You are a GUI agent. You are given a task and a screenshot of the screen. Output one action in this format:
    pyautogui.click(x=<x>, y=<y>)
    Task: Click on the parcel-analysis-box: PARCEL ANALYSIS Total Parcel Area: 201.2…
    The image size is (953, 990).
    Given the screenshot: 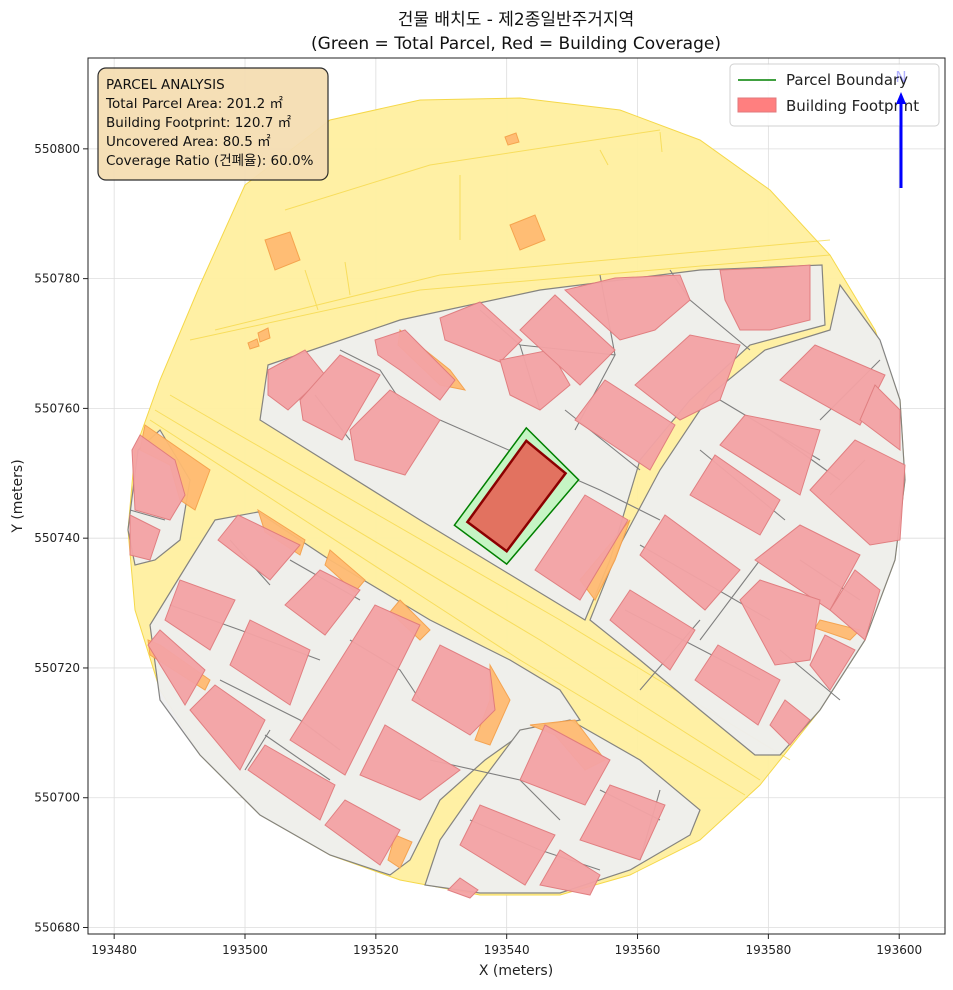 What is the action you would take?
    pyautogui.click(x=213, y=124)
    